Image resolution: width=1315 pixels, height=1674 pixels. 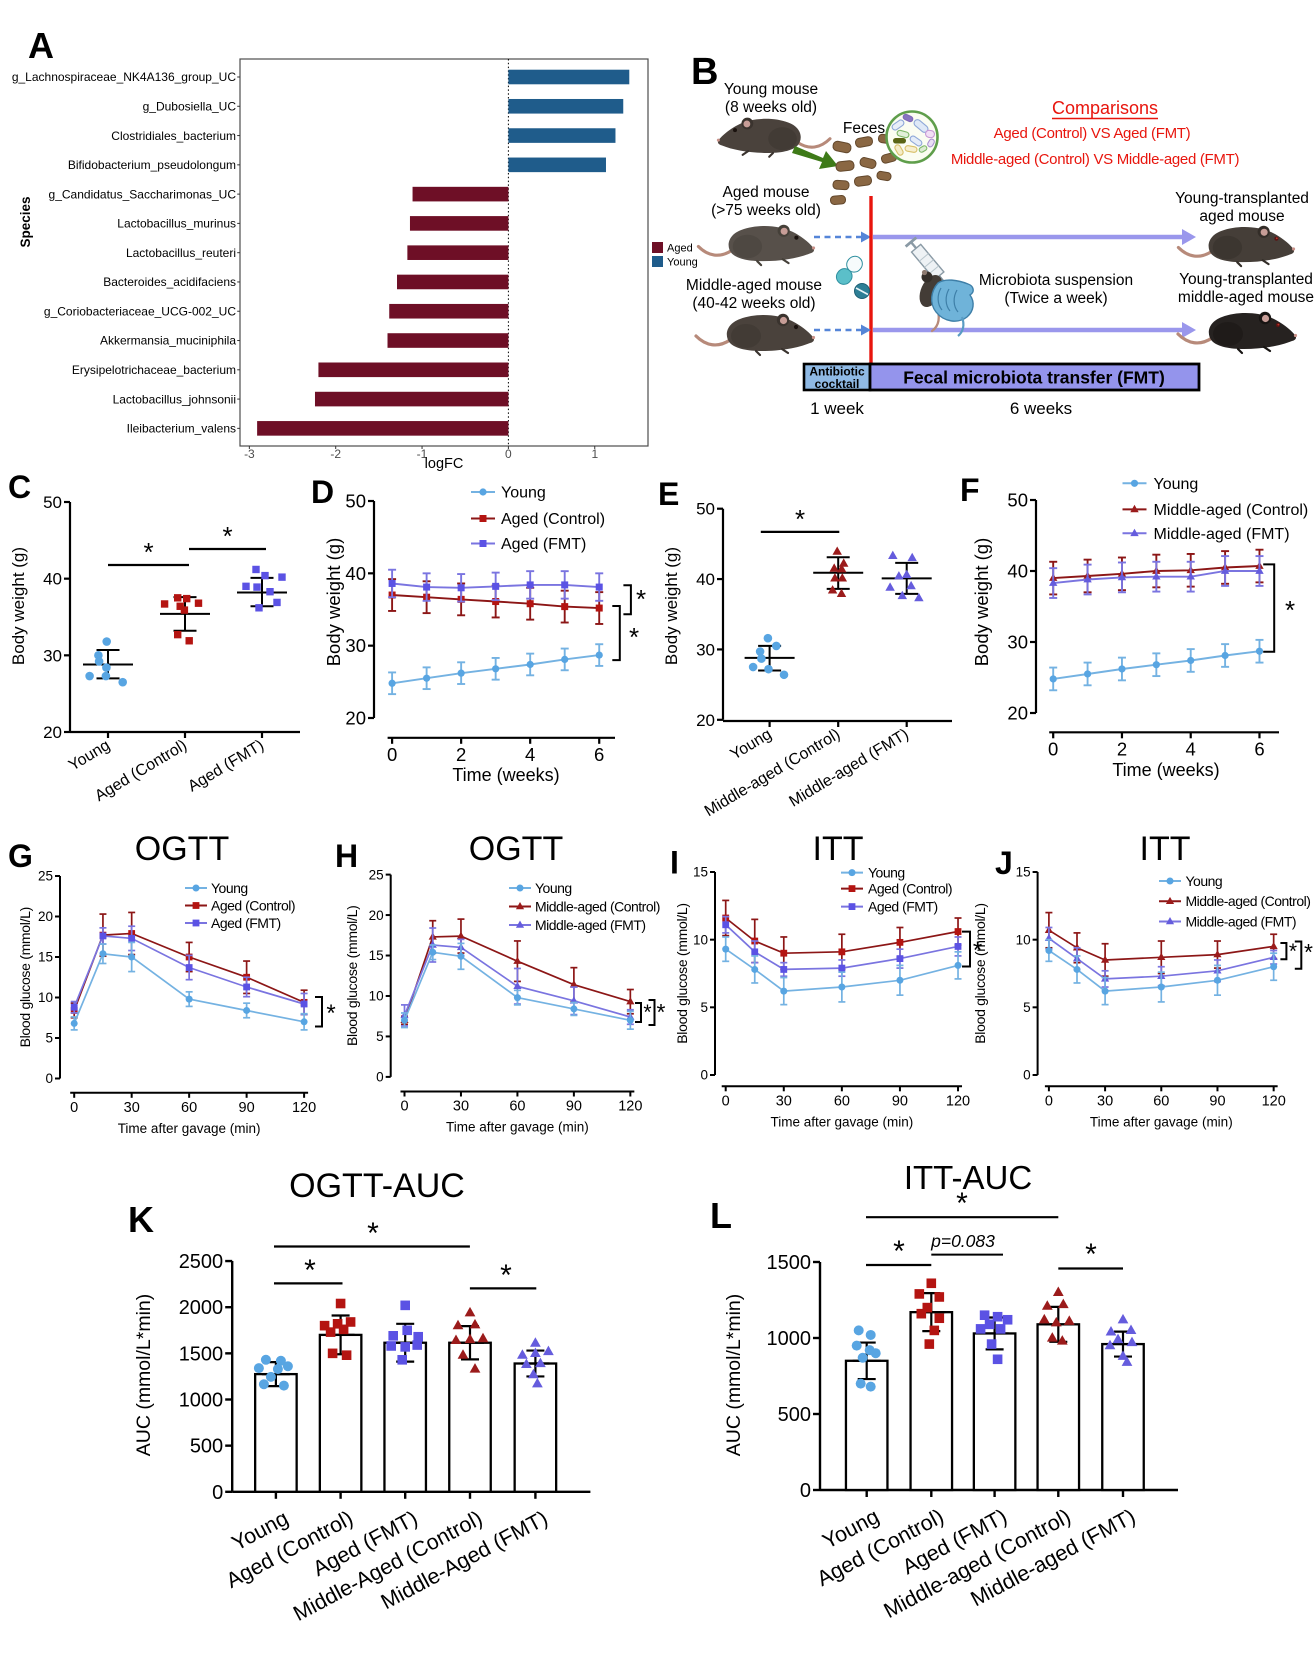 What do you see at coordinates (174, 399) in the screenshot?
I see `svg-text: Lactobacillus_johnsonii` at bounding box center [174, 399].